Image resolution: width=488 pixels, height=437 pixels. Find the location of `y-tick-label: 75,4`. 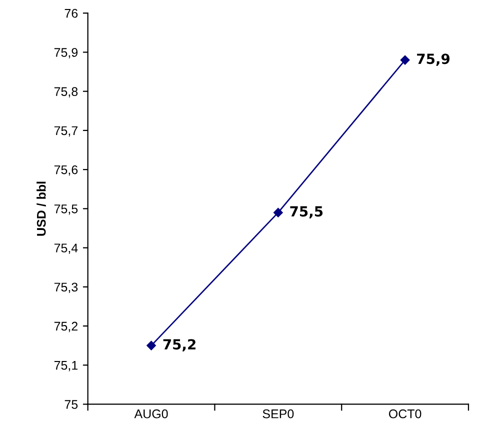

y-tick-label: 75,4 is located at coordinates (66, 249).